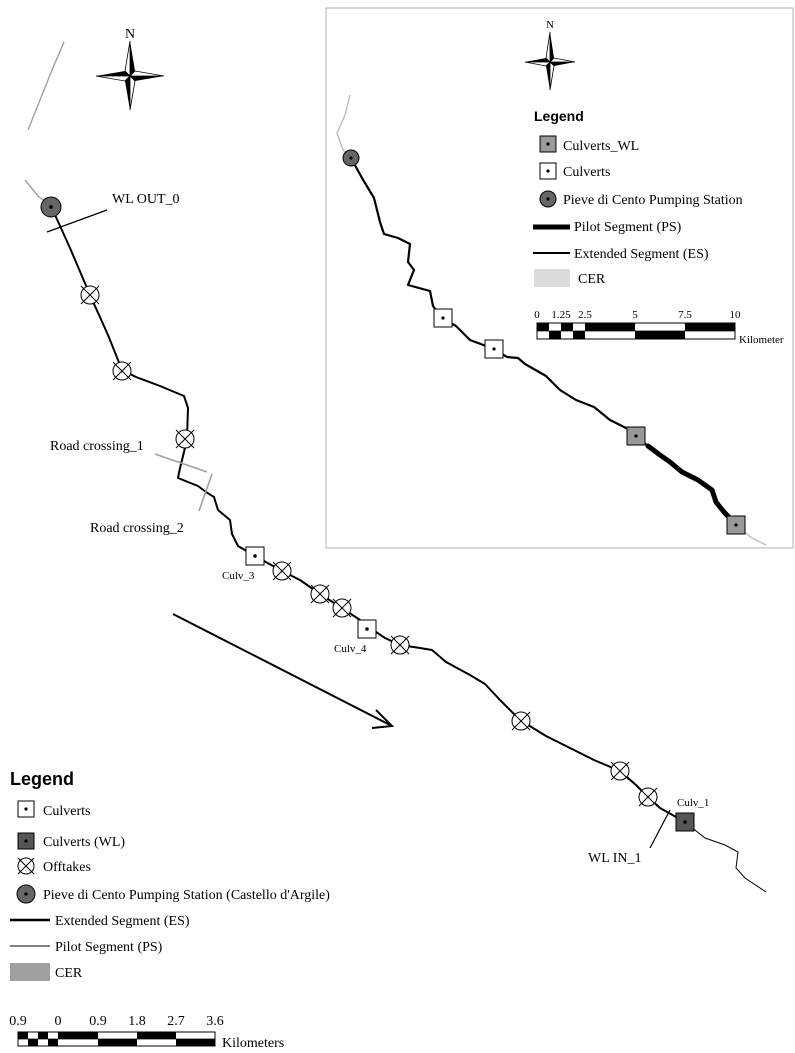 Image resolution: width=795 pixels, height=1053 pixels. I want to click on main-scale-unit: Kilometers, so click(253, 1043).